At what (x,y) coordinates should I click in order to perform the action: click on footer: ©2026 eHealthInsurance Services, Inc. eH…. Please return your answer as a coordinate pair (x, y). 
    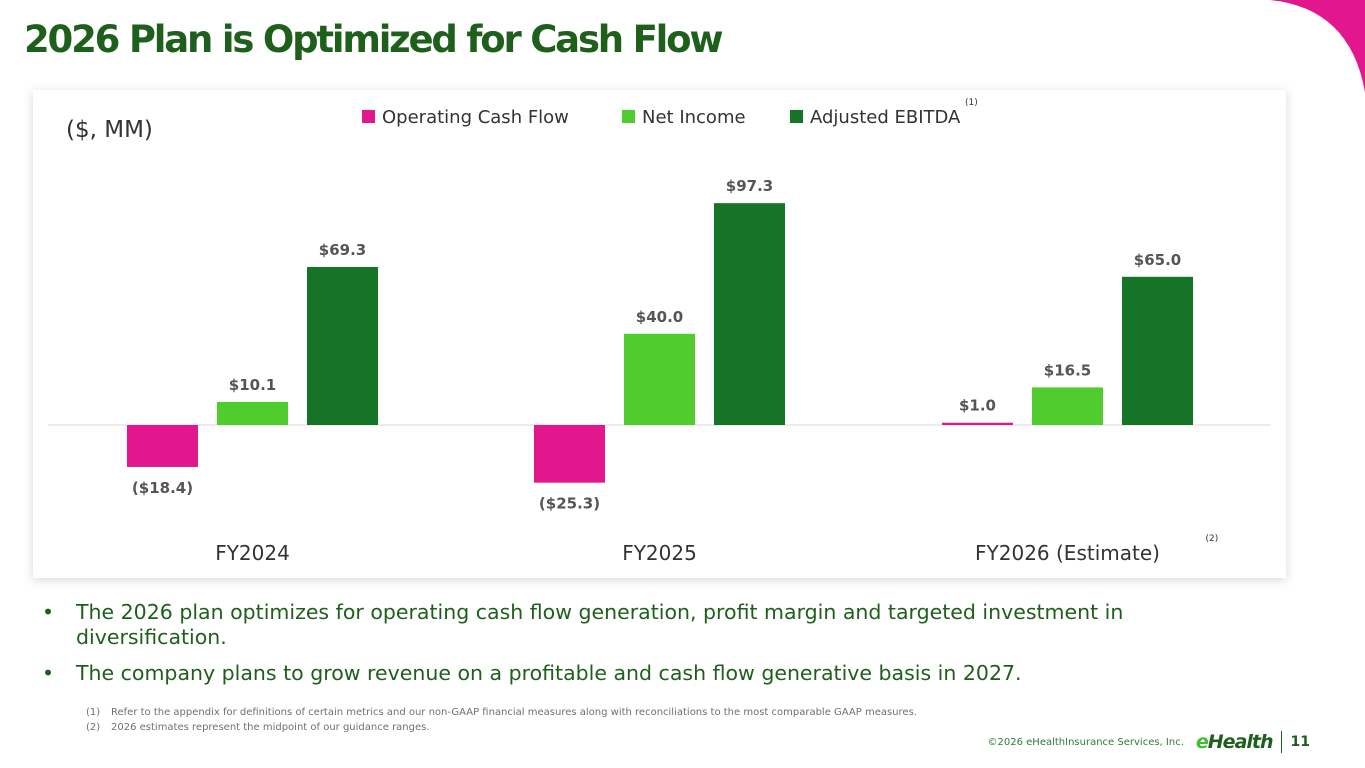
    Looking at the image, I should click on (1149, 742).